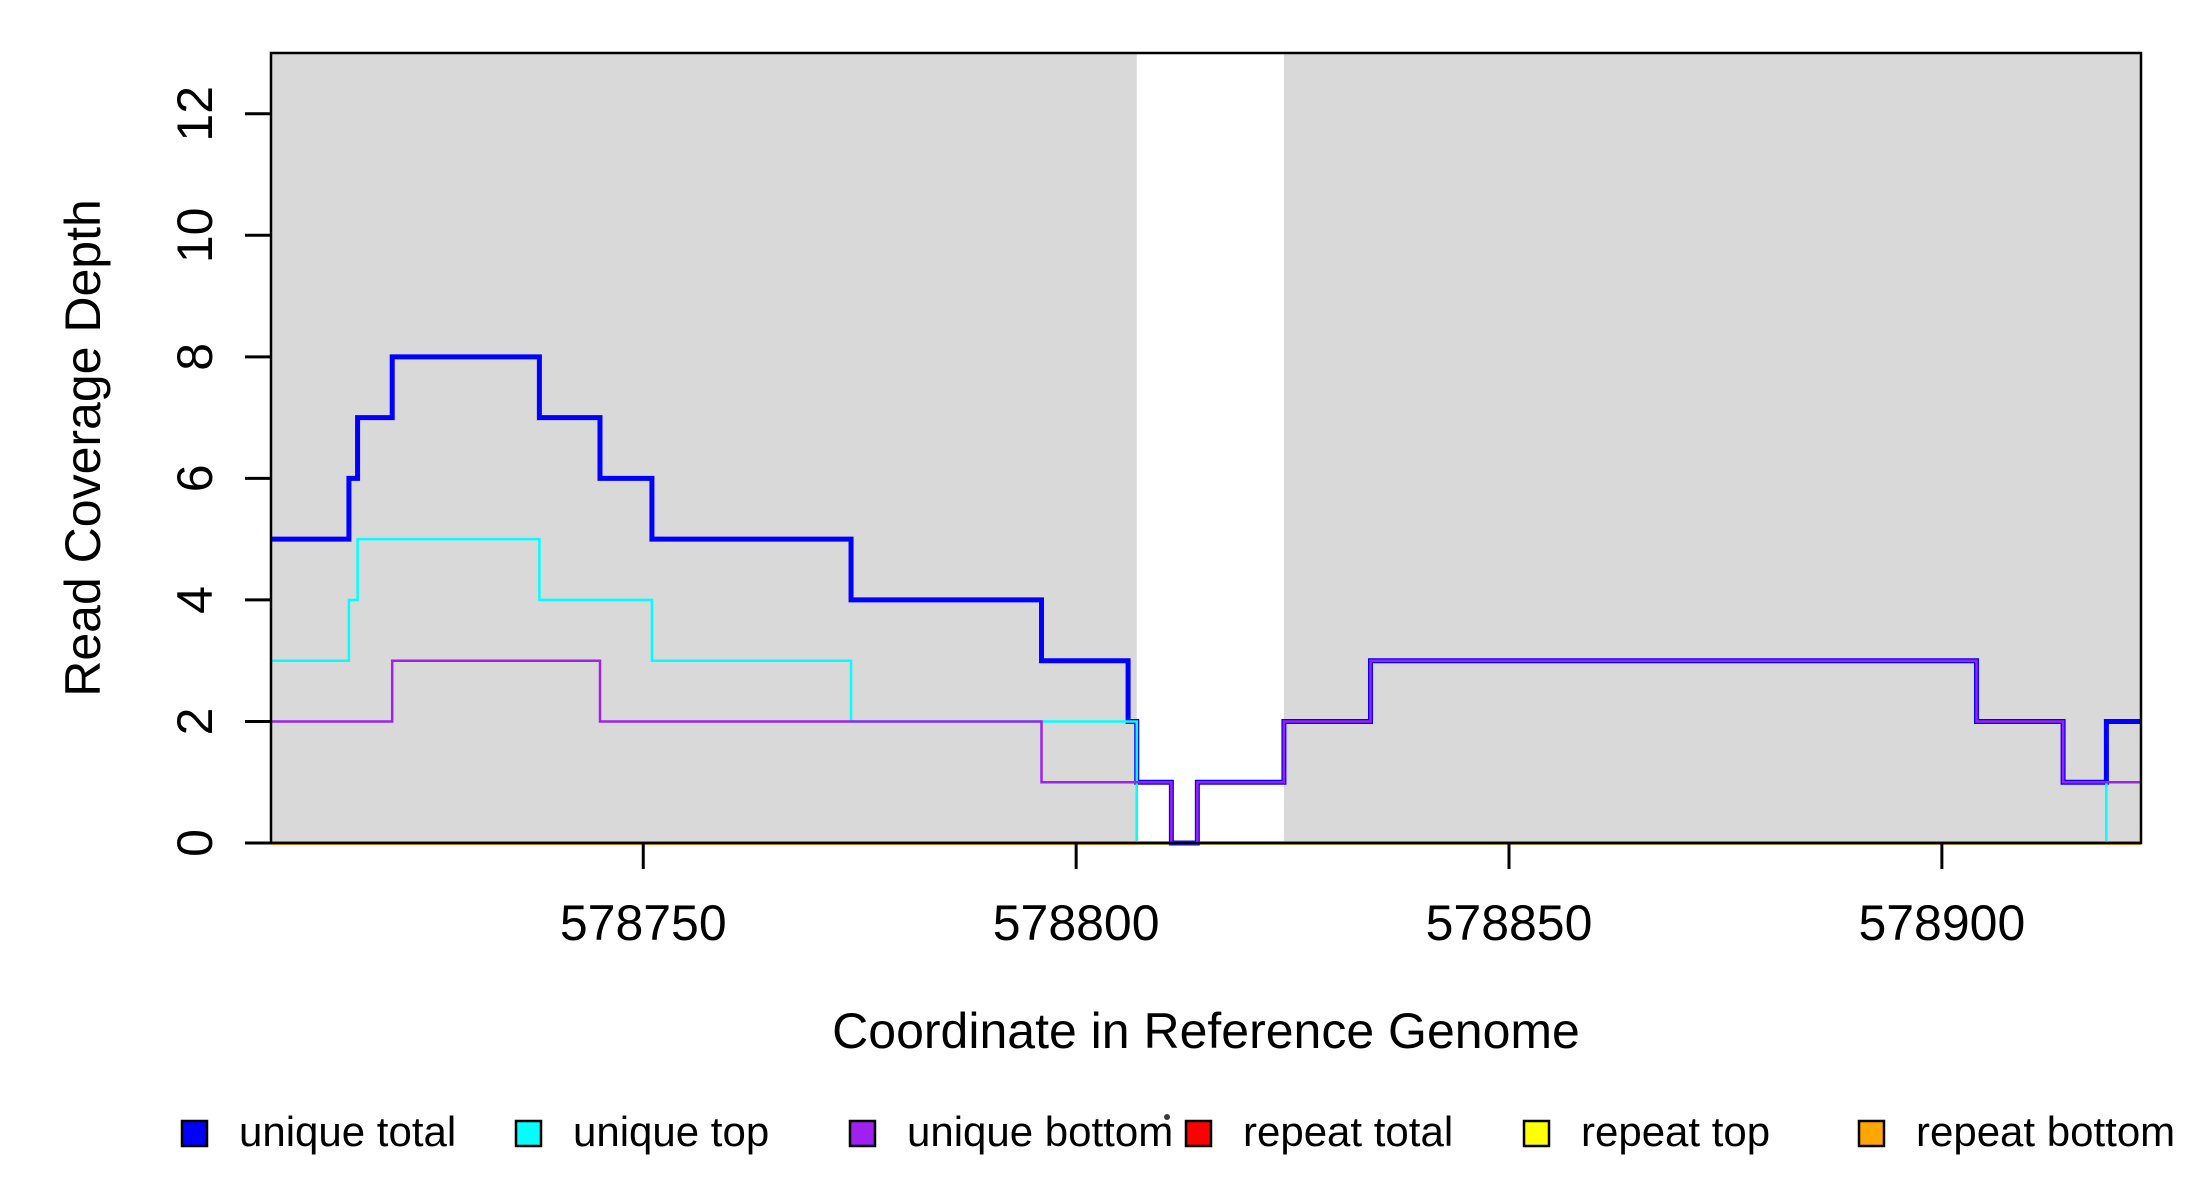 The image size is (2200, 1200). Describe the element at coordinates (1206, 752) in the screenshot. I see `series-unique-bottom` at that location.